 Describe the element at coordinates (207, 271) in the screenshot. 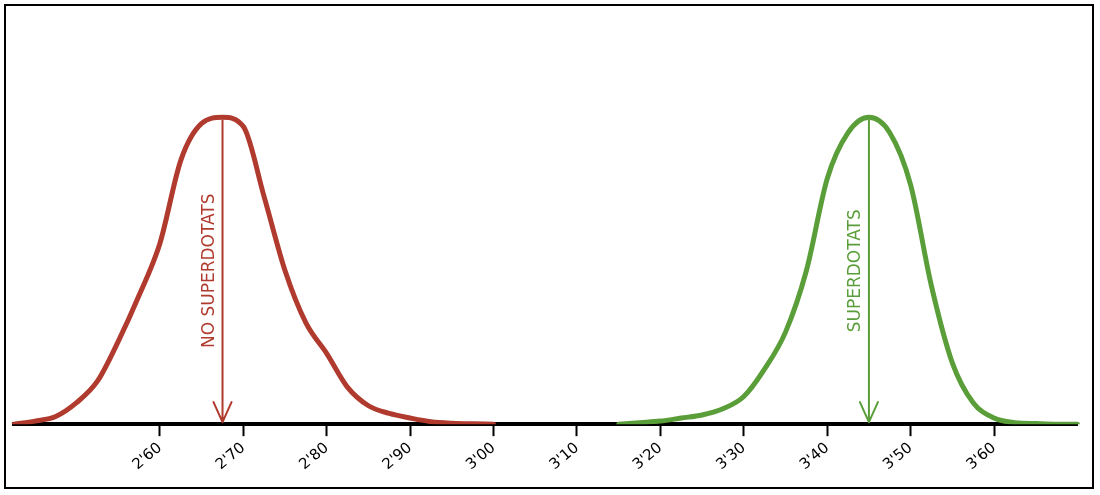

I see `annotation: NO SUPERDOTATS` at that location.